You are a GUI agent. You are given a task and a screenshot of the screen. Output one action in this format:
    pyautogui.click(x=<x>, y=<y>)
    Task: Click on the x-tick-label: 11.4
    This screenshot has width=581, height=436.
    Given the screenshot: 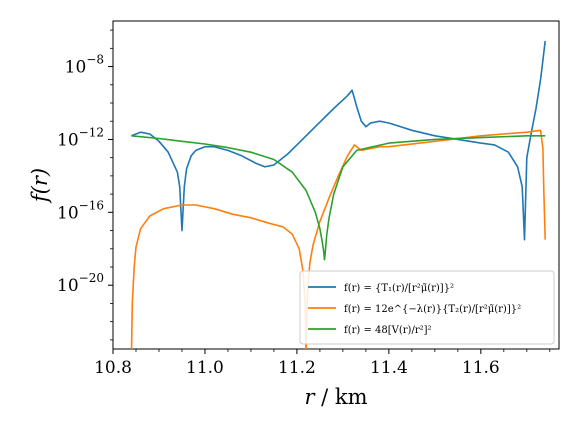 What is the action you would take?
    pyautogui.click(x=389, y=368)
    